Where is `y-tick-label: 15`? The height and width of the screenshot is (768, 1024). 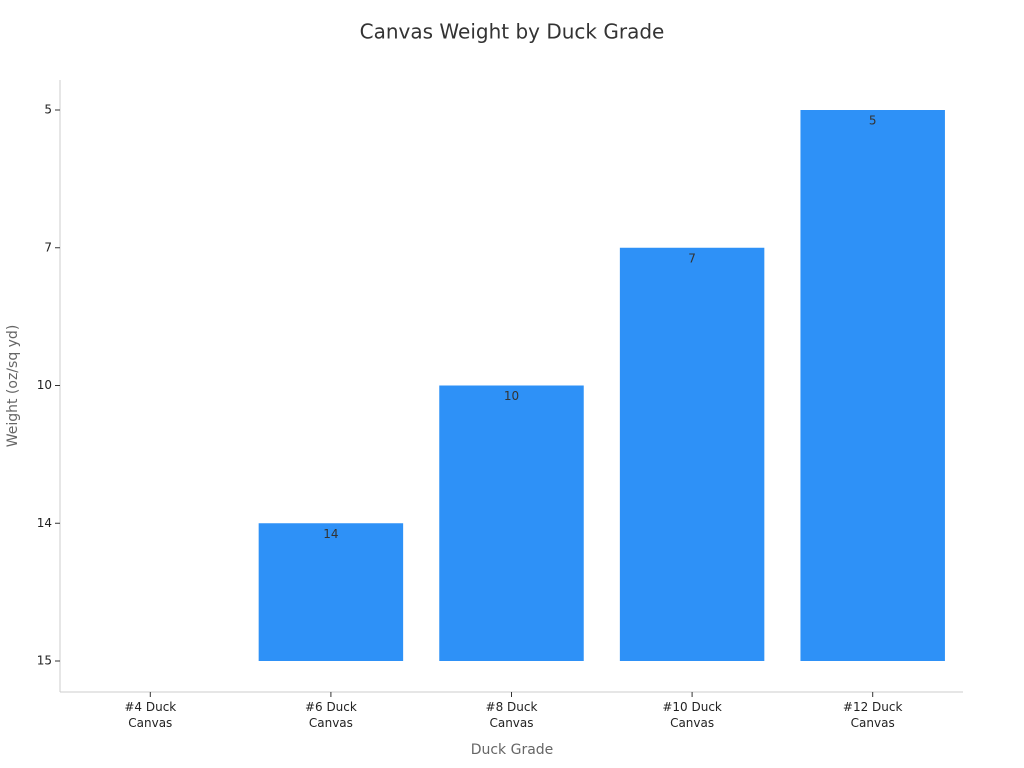
y-tick-label: 15 is located at coordinates (44, 661).